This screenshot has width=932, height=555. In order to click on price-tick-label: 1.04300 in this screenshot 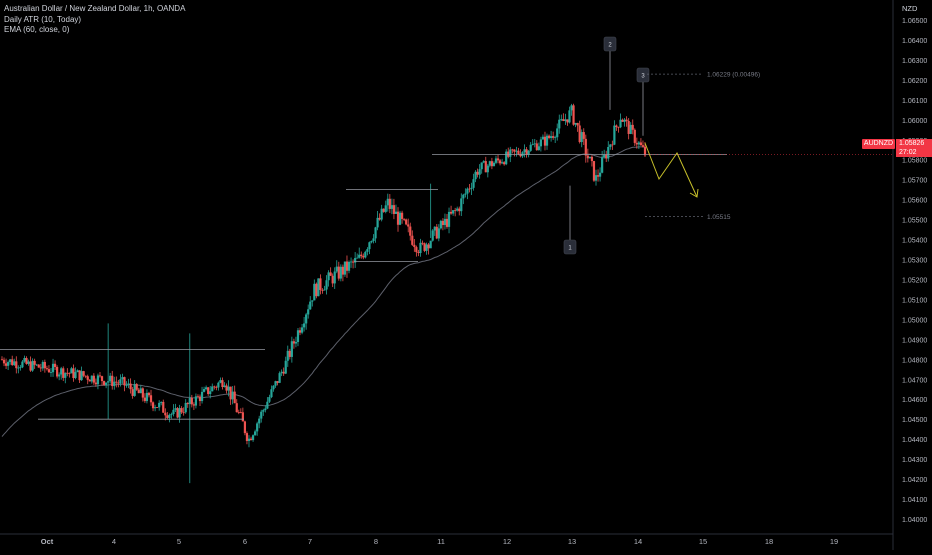, I will do `click(914, 460)`.